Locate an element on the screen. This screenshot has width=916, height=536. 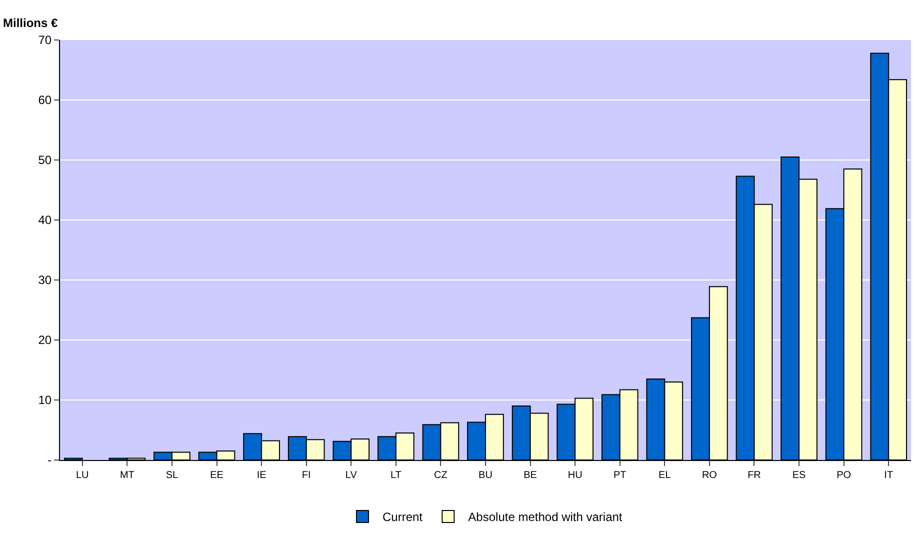
x-tick-label: CZ is located at coordinates (441, 475).